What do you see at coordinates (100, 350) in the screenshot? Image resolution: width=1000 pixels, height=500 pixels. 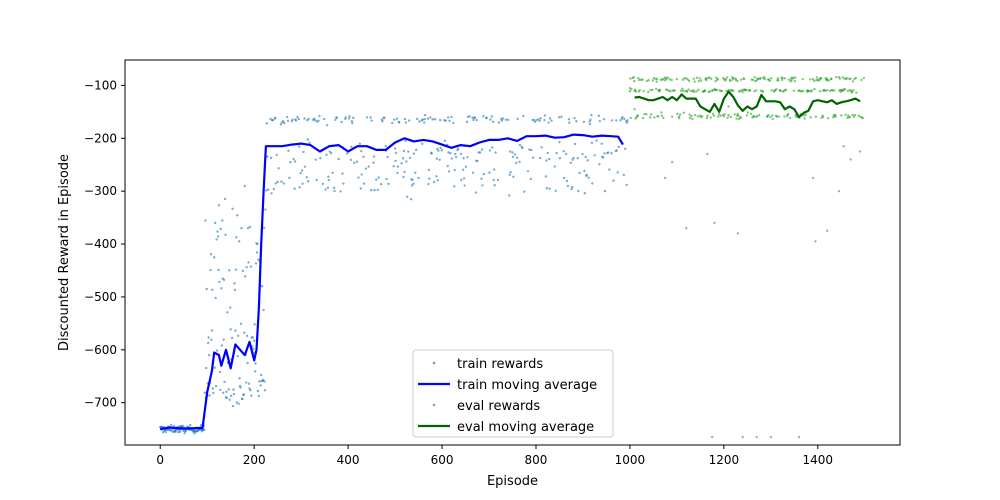 I see `y-tick-label: −600` at bounding box center [100, 350].